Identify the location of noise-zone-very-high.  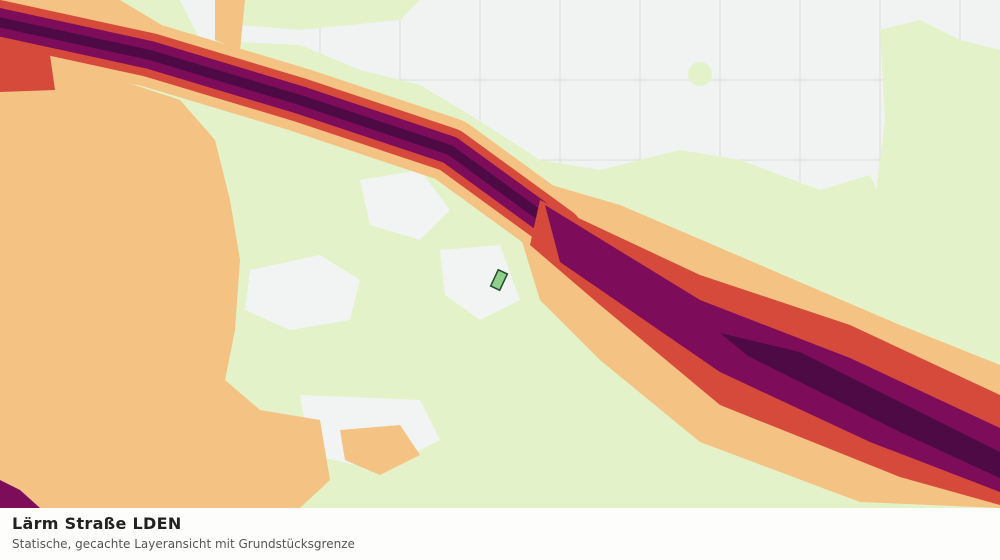
(20, 494).